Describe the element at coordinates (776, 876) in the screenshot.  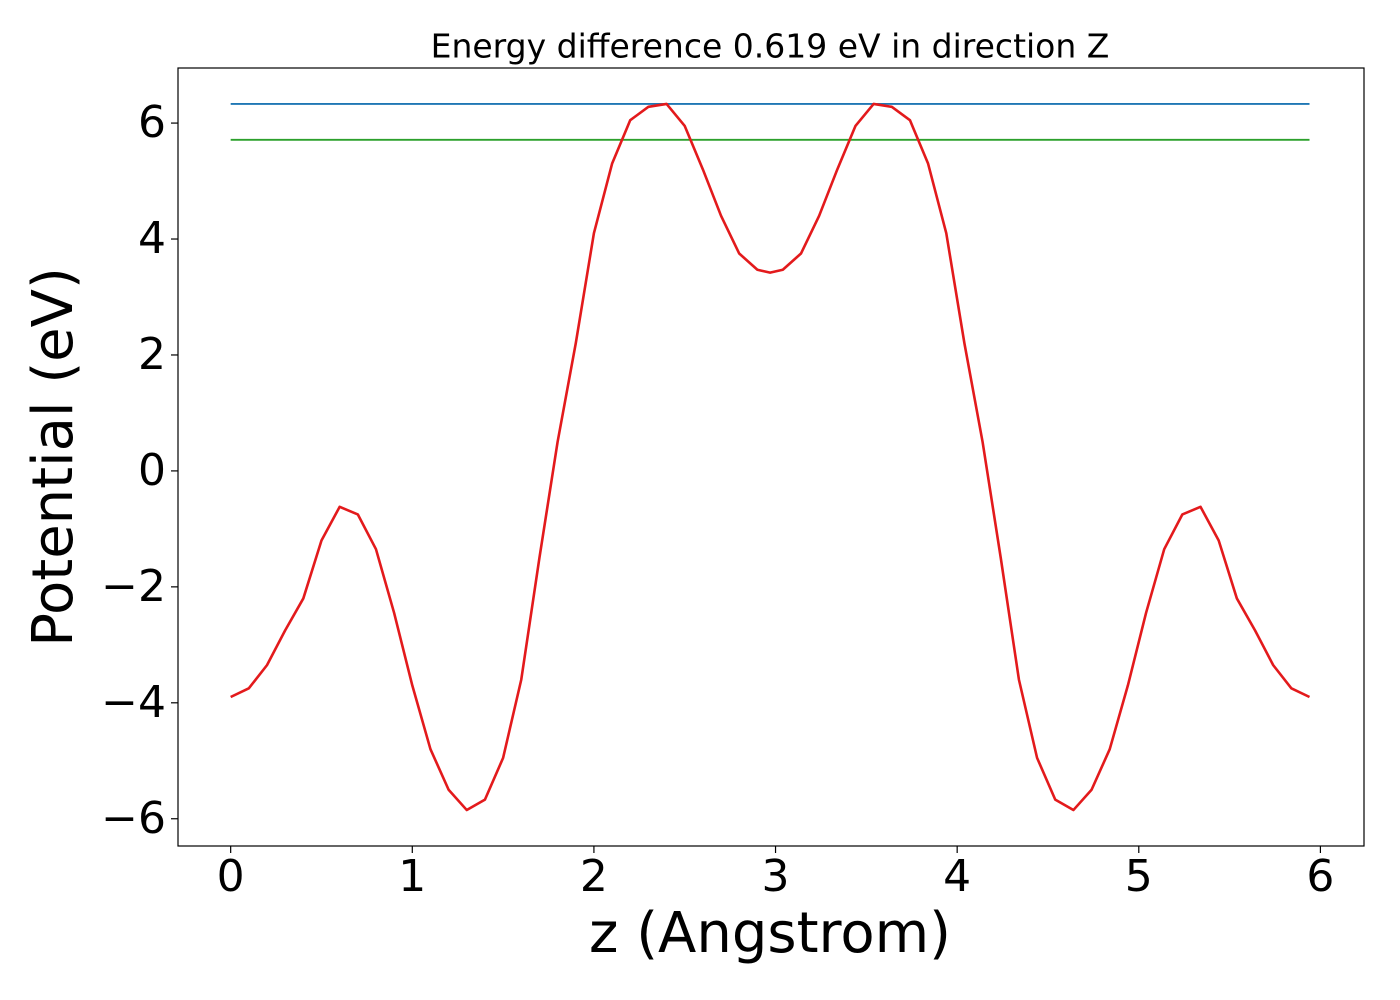
I see `x-tick-label: 3` at that location.